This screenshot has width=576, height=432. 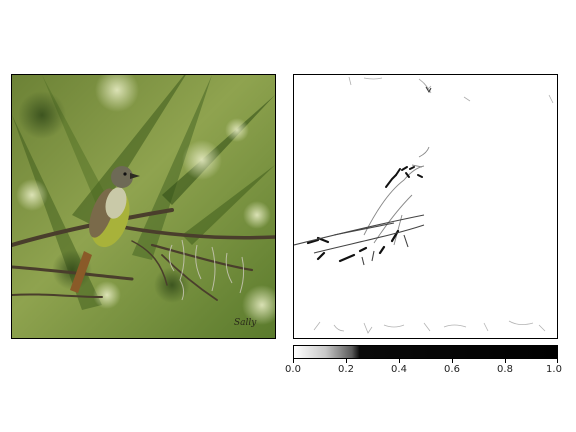 What do you see at coordinates (245, 323) in the screenshot?
I see `watermark-text: Sally` at bounding box center [245, 323].